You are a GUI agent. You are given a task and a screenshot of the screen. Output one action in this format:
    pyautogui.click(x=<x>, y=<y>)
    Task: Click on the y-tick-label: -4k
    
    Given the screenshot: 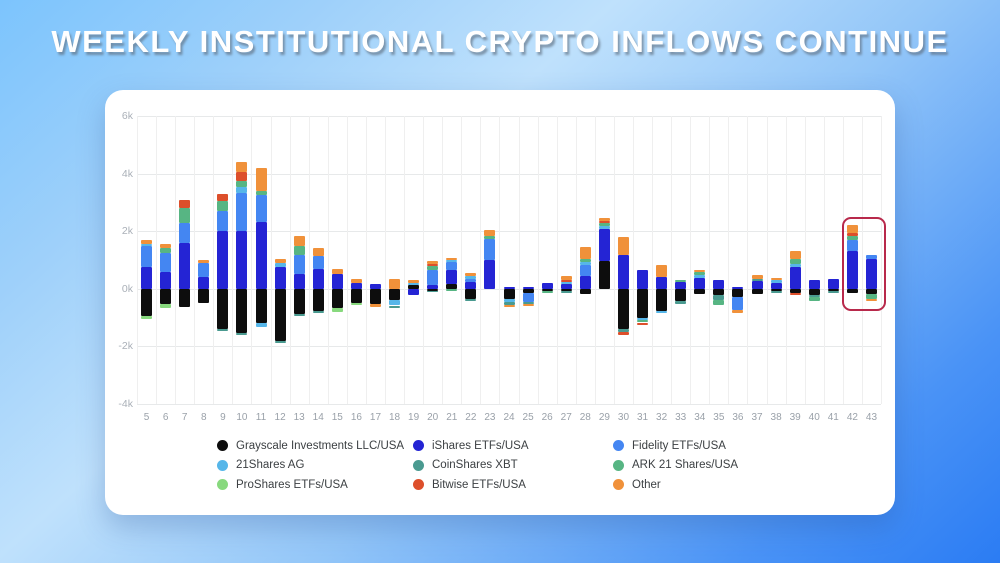 What is the action you would take?
    pyautogui.click(x=125, y=404)
    